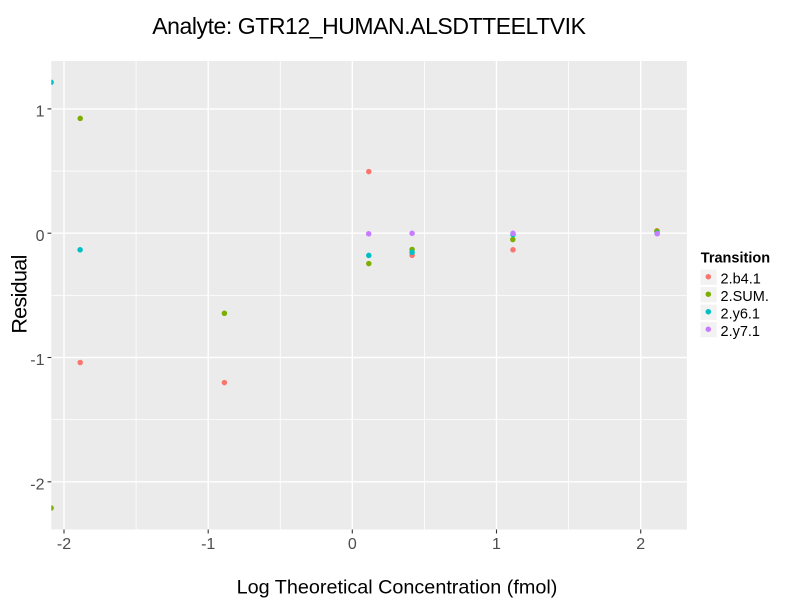 The image size is (800, 605). Describe the element at coordinates (741, 279) in the screenshot. I see `svg-text: 2.b4.1` at that location.